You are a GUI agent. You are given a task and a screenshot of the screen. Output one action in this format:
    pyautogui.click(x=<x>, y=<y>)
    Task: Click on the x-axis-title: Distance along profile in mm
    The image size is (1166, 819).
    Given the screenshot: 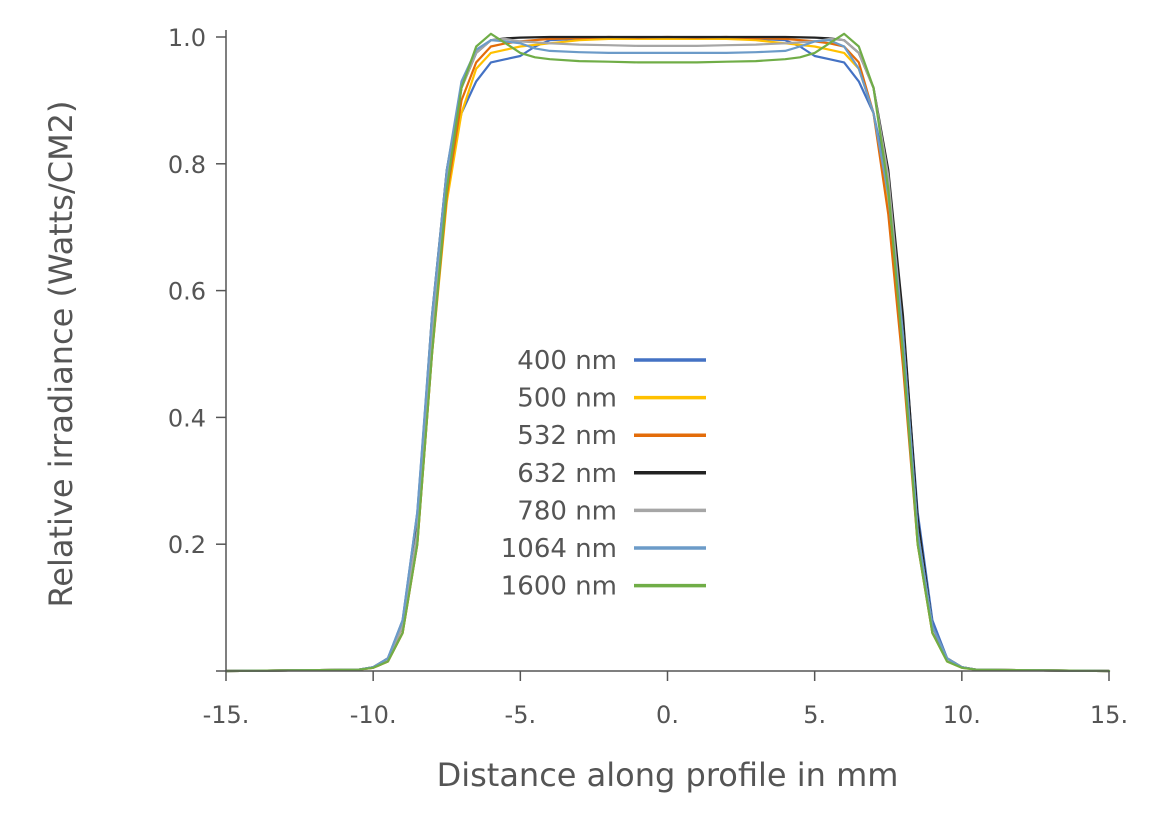 What is the action you would take?
    pyautogui.click(x=668, y=775)
    